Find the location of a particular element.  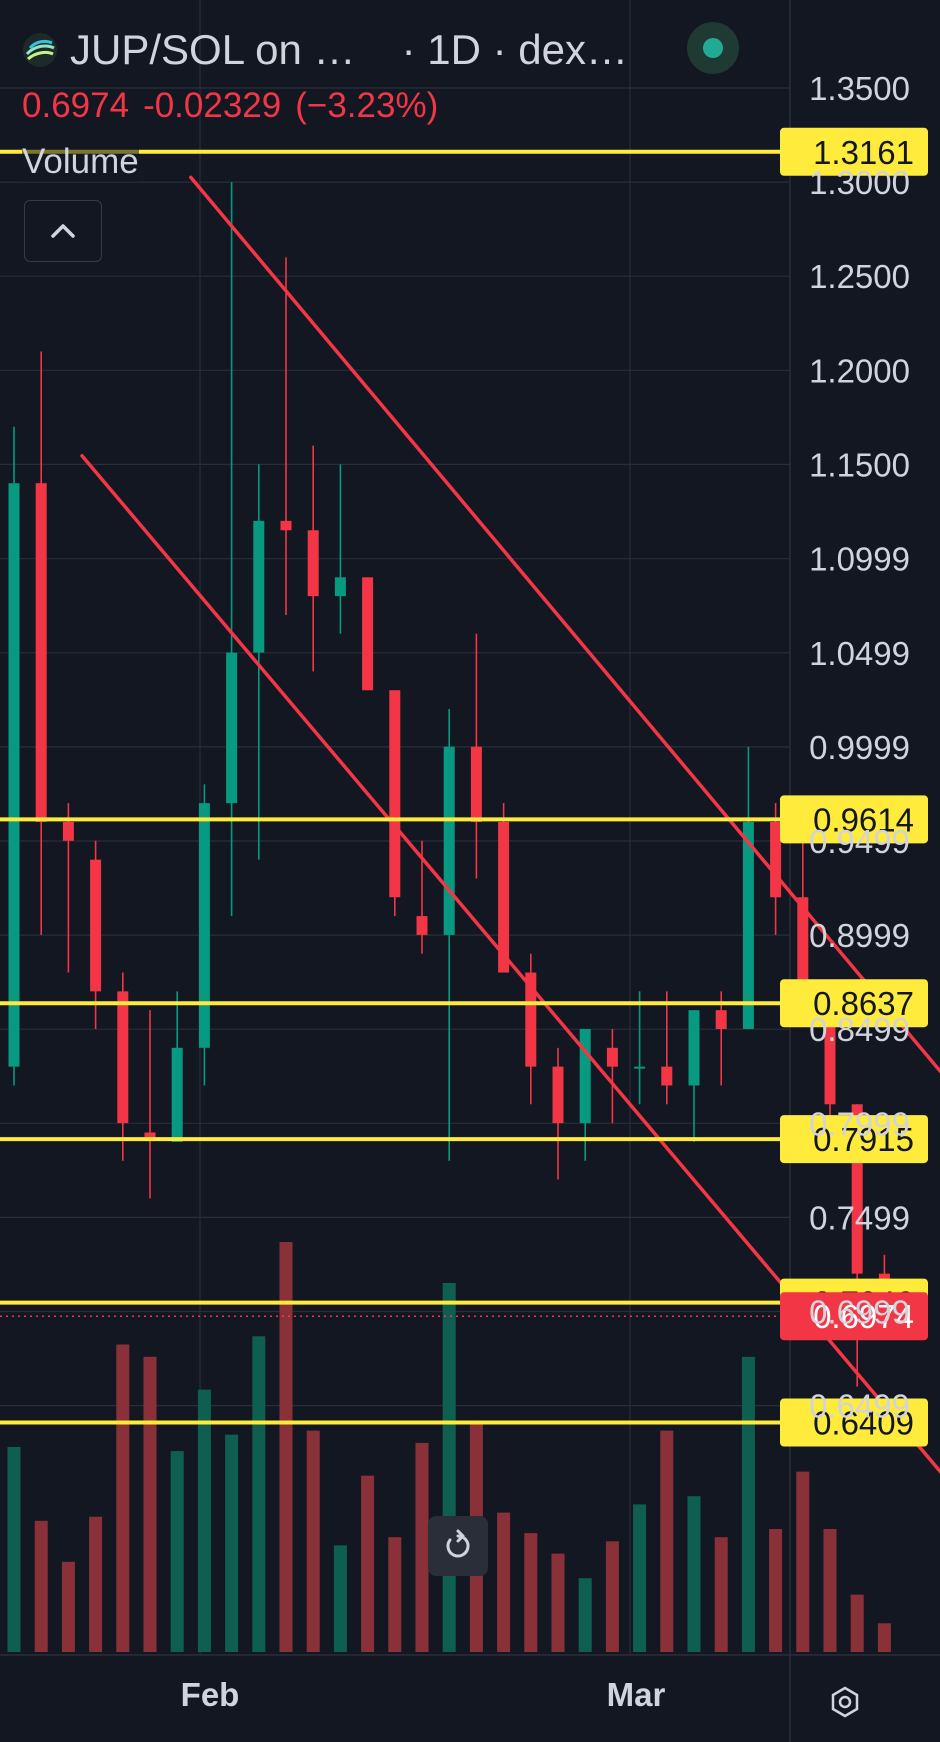

watermark-logo-icon is located at coordinates (845, 1702).